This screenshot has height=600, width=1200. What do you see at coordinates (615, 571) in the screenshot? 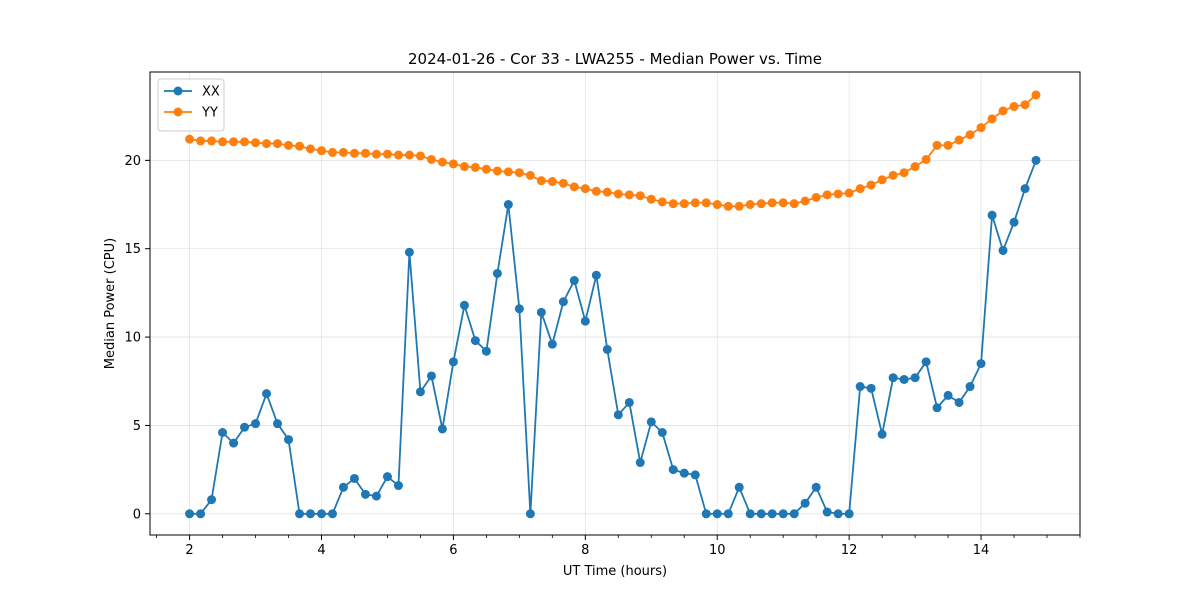
I see `x-axis-label: UT Time (hours)` at bounding box center [615, 571].